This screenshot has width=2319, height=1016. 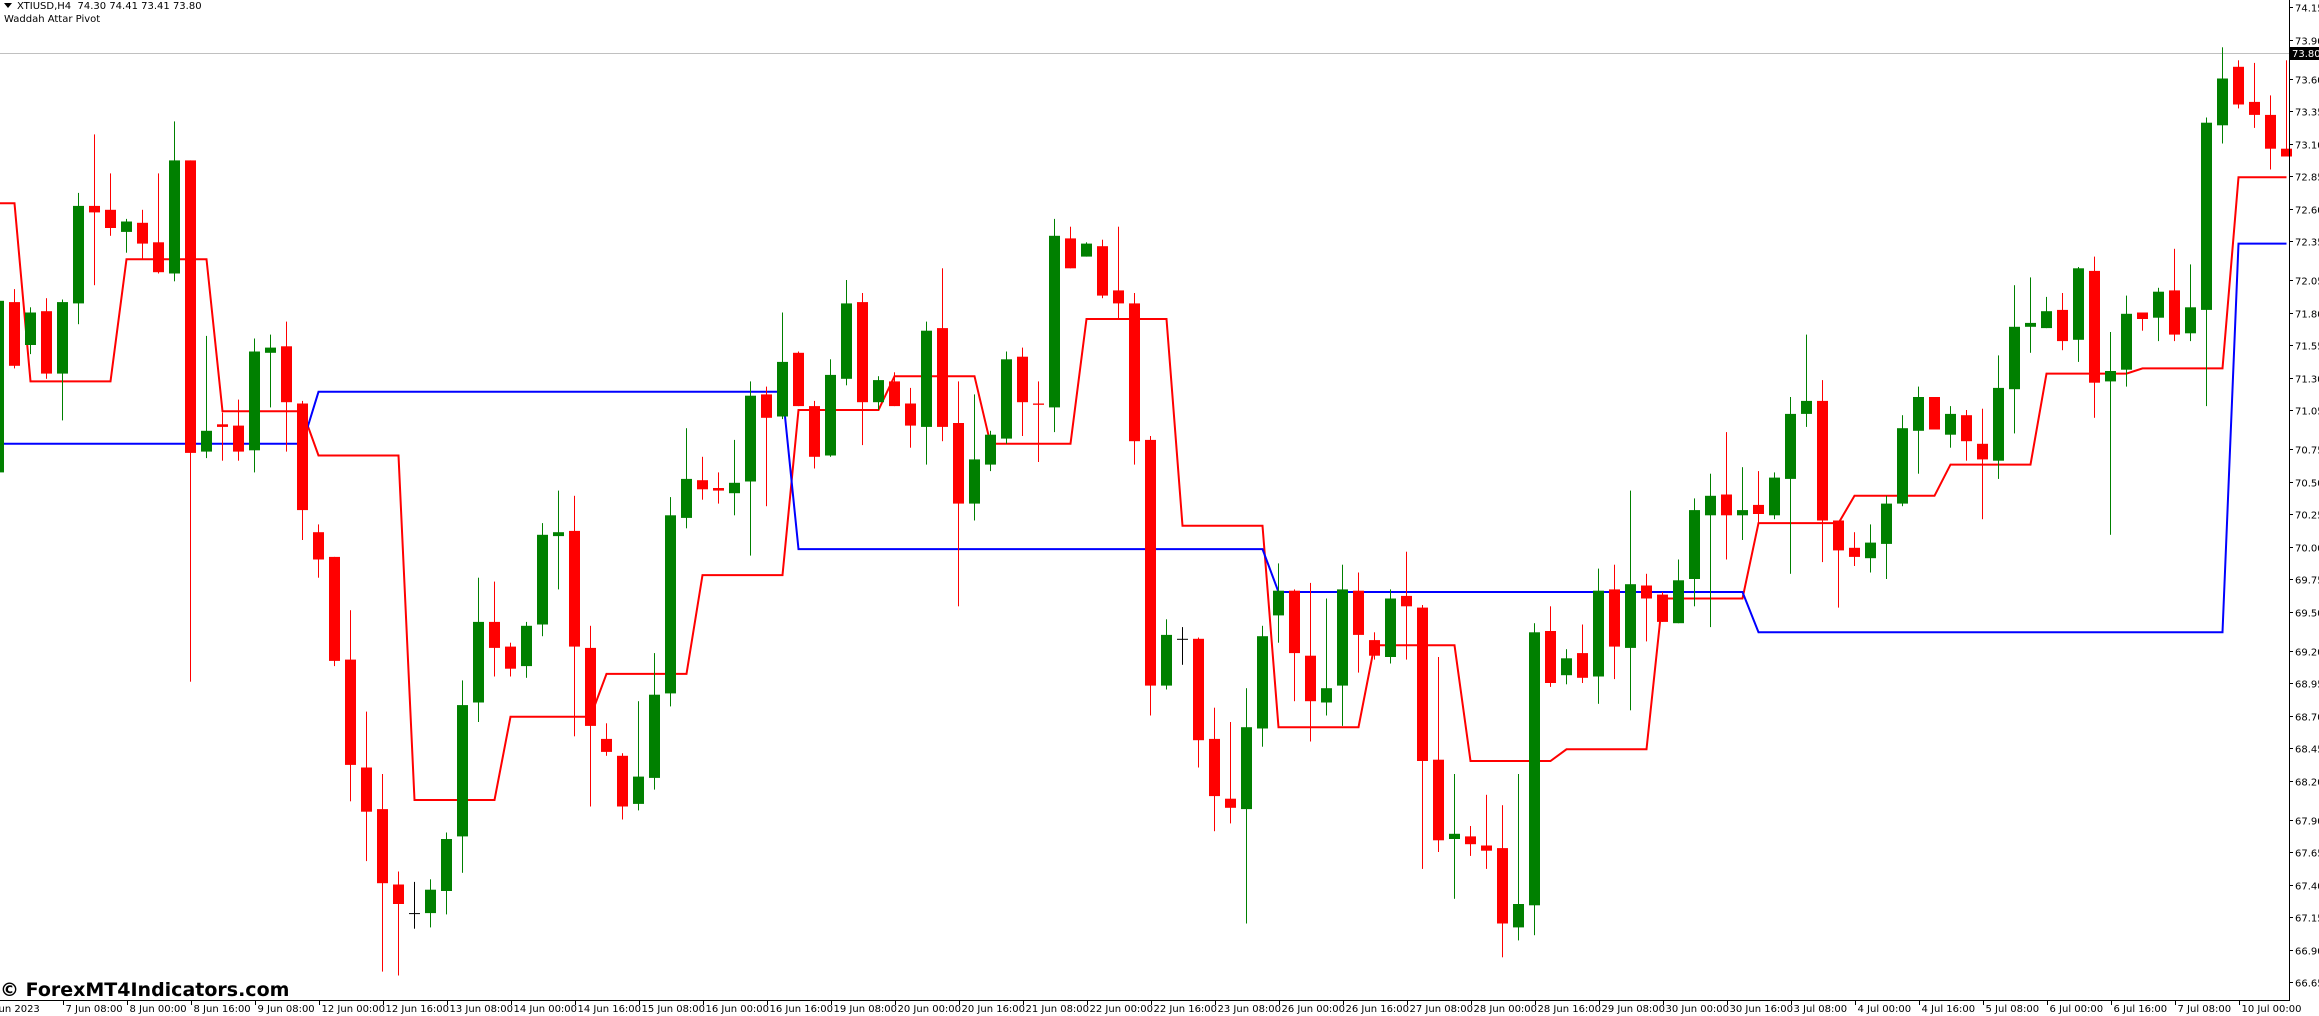 I want to click on price-tick-label: 68.95, so click(x=2307, y=685).